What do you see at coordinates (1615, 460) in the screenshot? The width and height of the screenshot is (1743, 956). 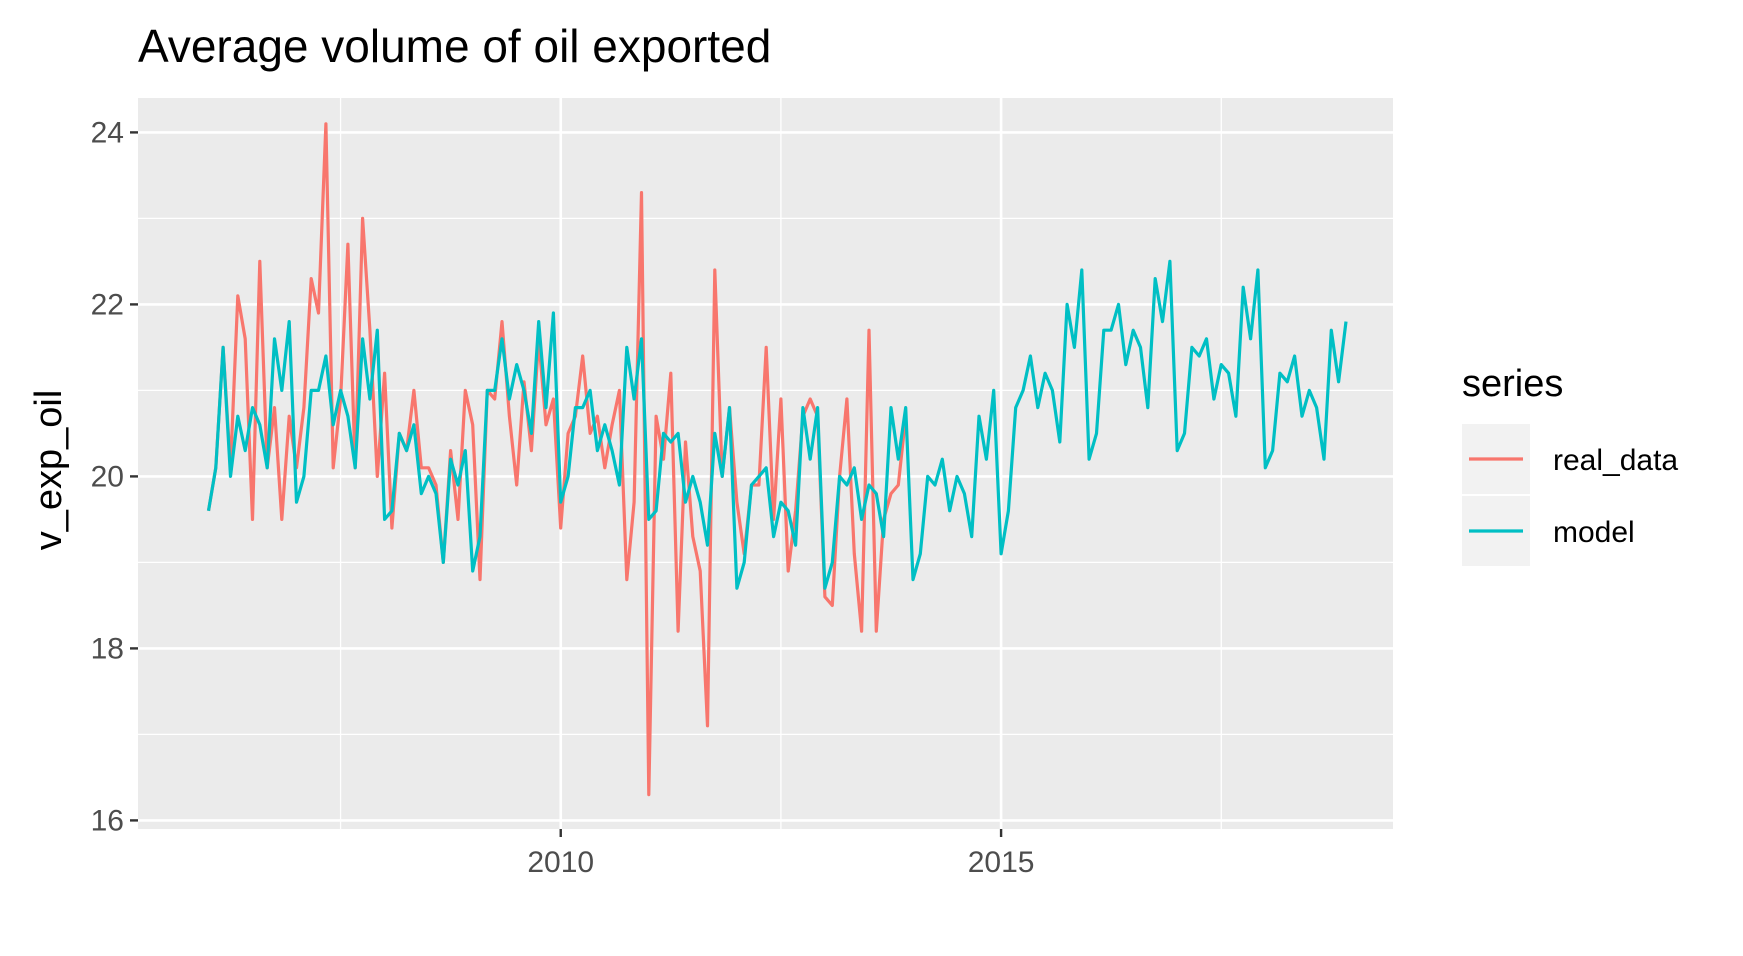 I see `legend-label-real_data: real_data` at bounding box center [1615, 460].